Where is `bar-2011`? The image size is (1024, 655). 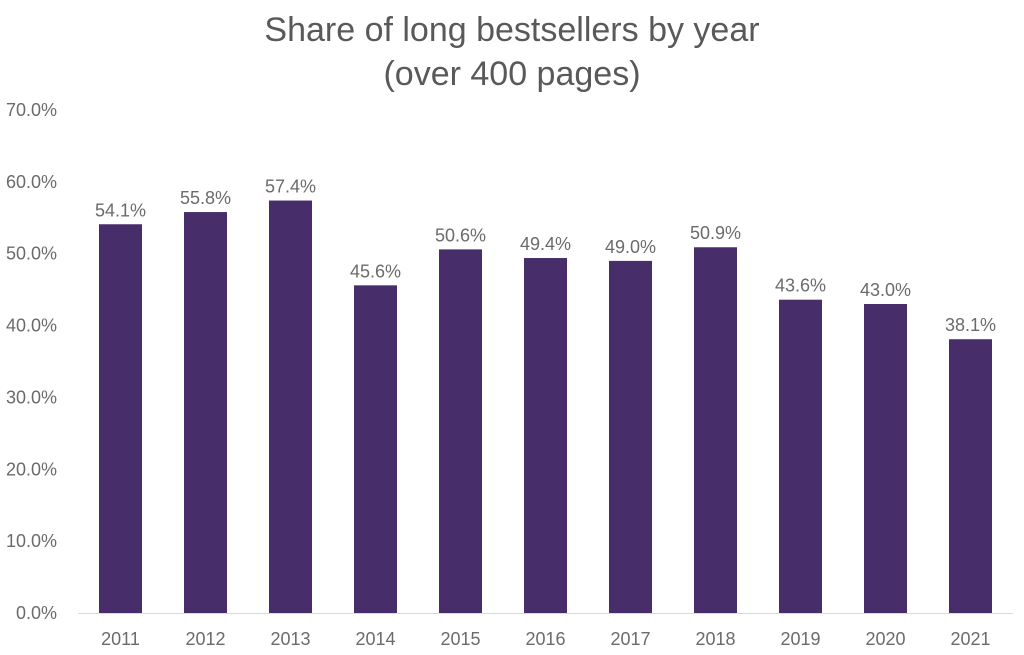 bar-2011 is located at coordinates (120, 418).